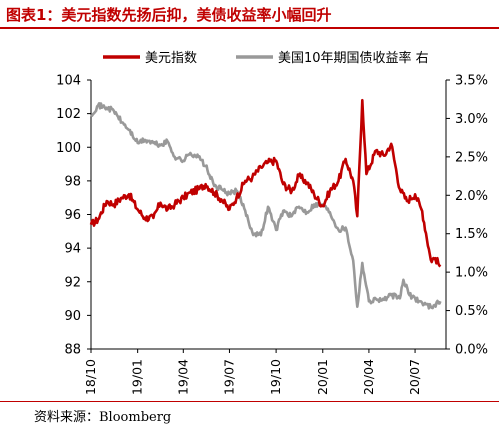 The width and height of the screenshot is (499, 437). I want to click on y-left-tick-label: 104, so click(68, 81).